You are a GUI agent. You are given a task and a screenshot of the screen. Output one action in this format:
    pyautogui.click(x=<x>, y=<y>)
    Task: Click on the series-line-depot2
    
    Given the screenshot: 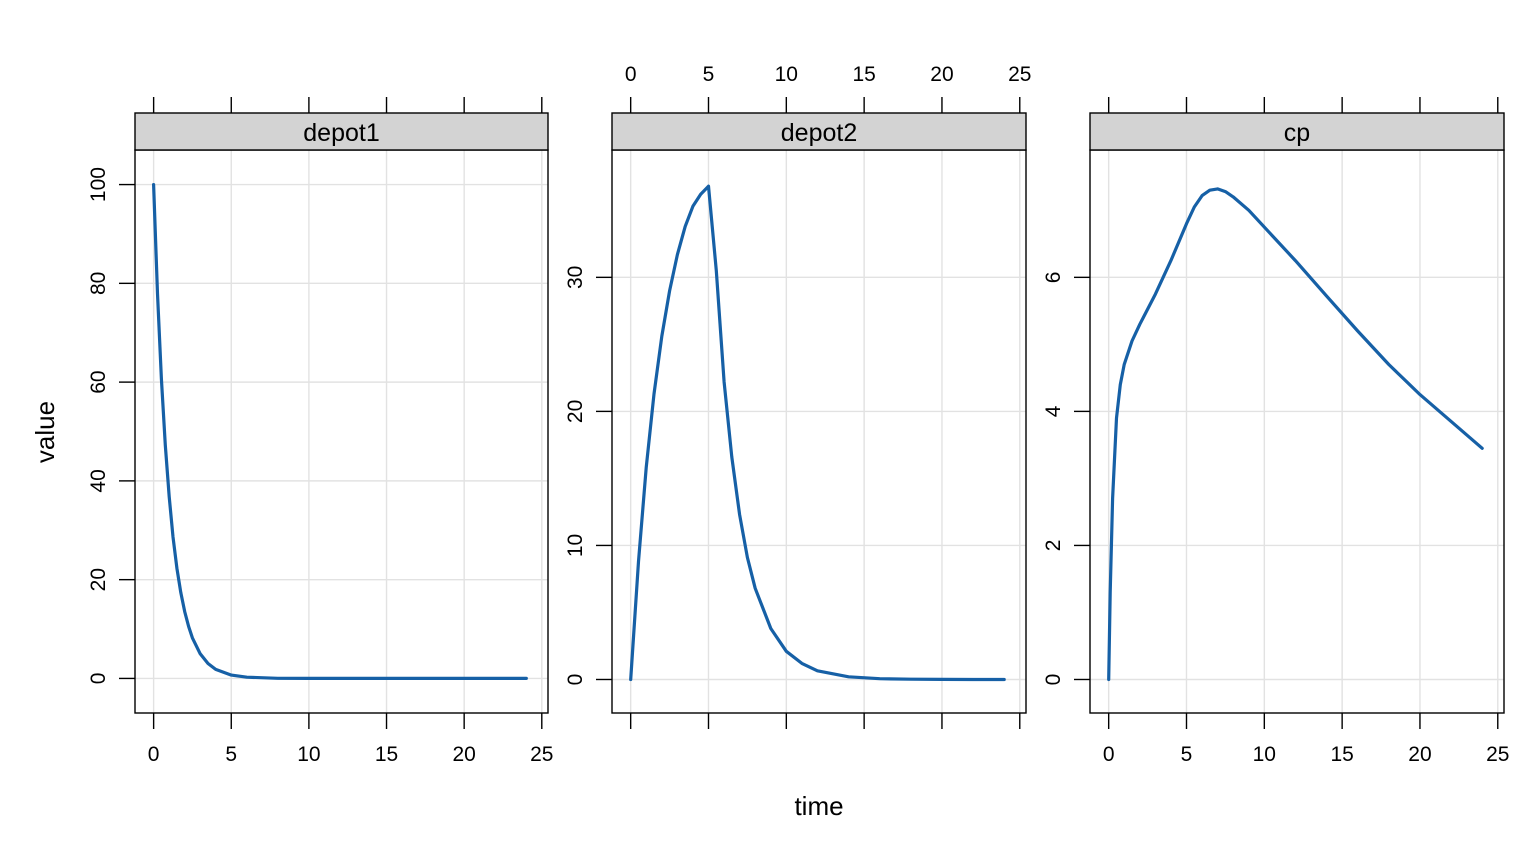 What is the action you would take?
    pyautogui.click(x=817, y=433)
    